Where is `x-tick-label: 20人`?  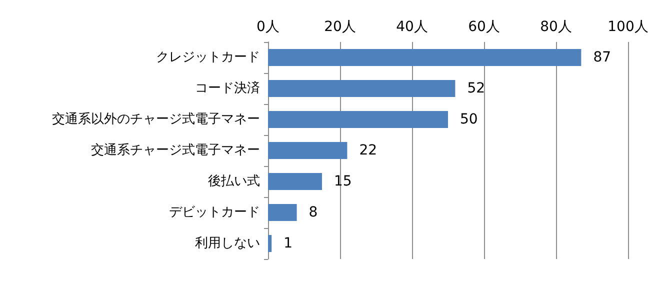 x-tick-label: 20人 is located at coordinates (340, 27).